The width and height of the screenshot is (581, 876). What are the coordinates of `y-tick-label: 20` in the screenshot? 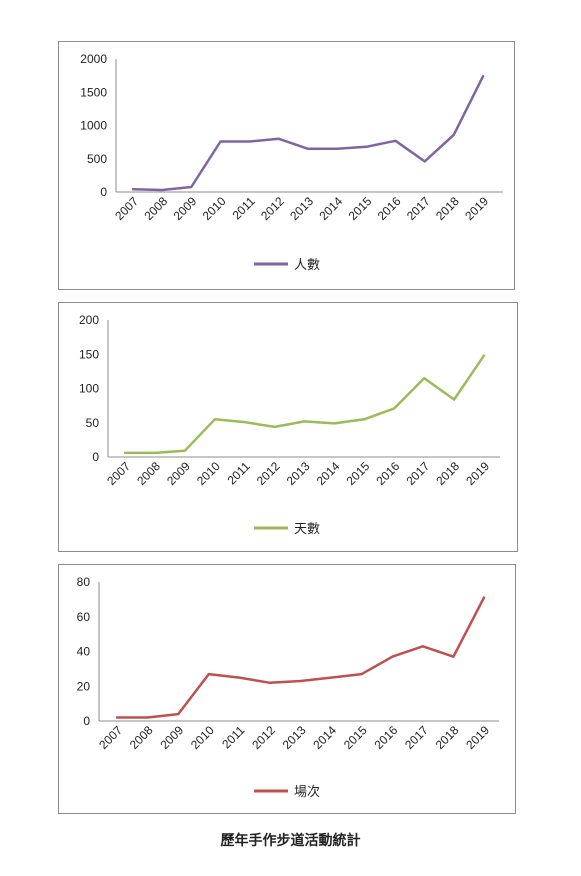 It's located at (84, 686).